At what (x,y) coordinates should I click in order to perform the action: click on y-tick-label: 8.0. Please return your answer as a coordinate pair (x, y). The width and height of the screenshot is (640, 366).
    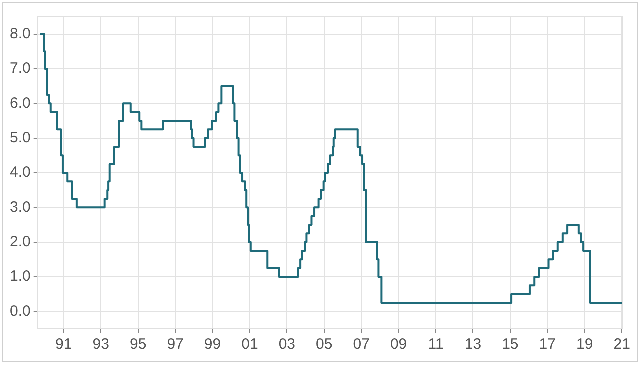
    Looking at the image, I should click on (20, 33).